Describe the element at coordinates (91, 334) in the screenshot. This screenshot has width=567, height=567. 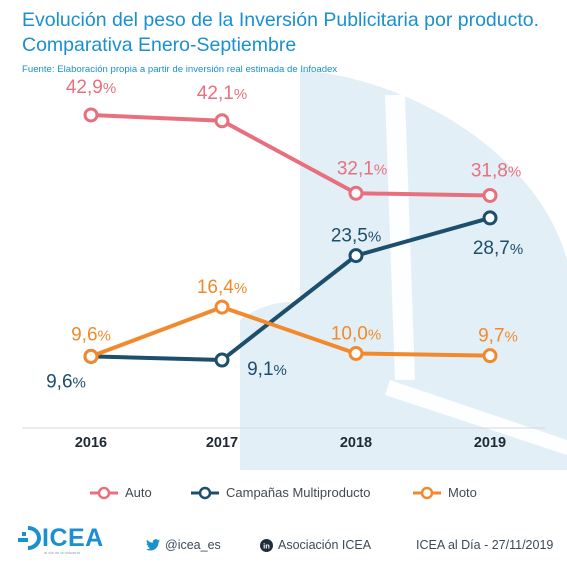
I see `data-label-moto-2016: 9,6%` at that location.